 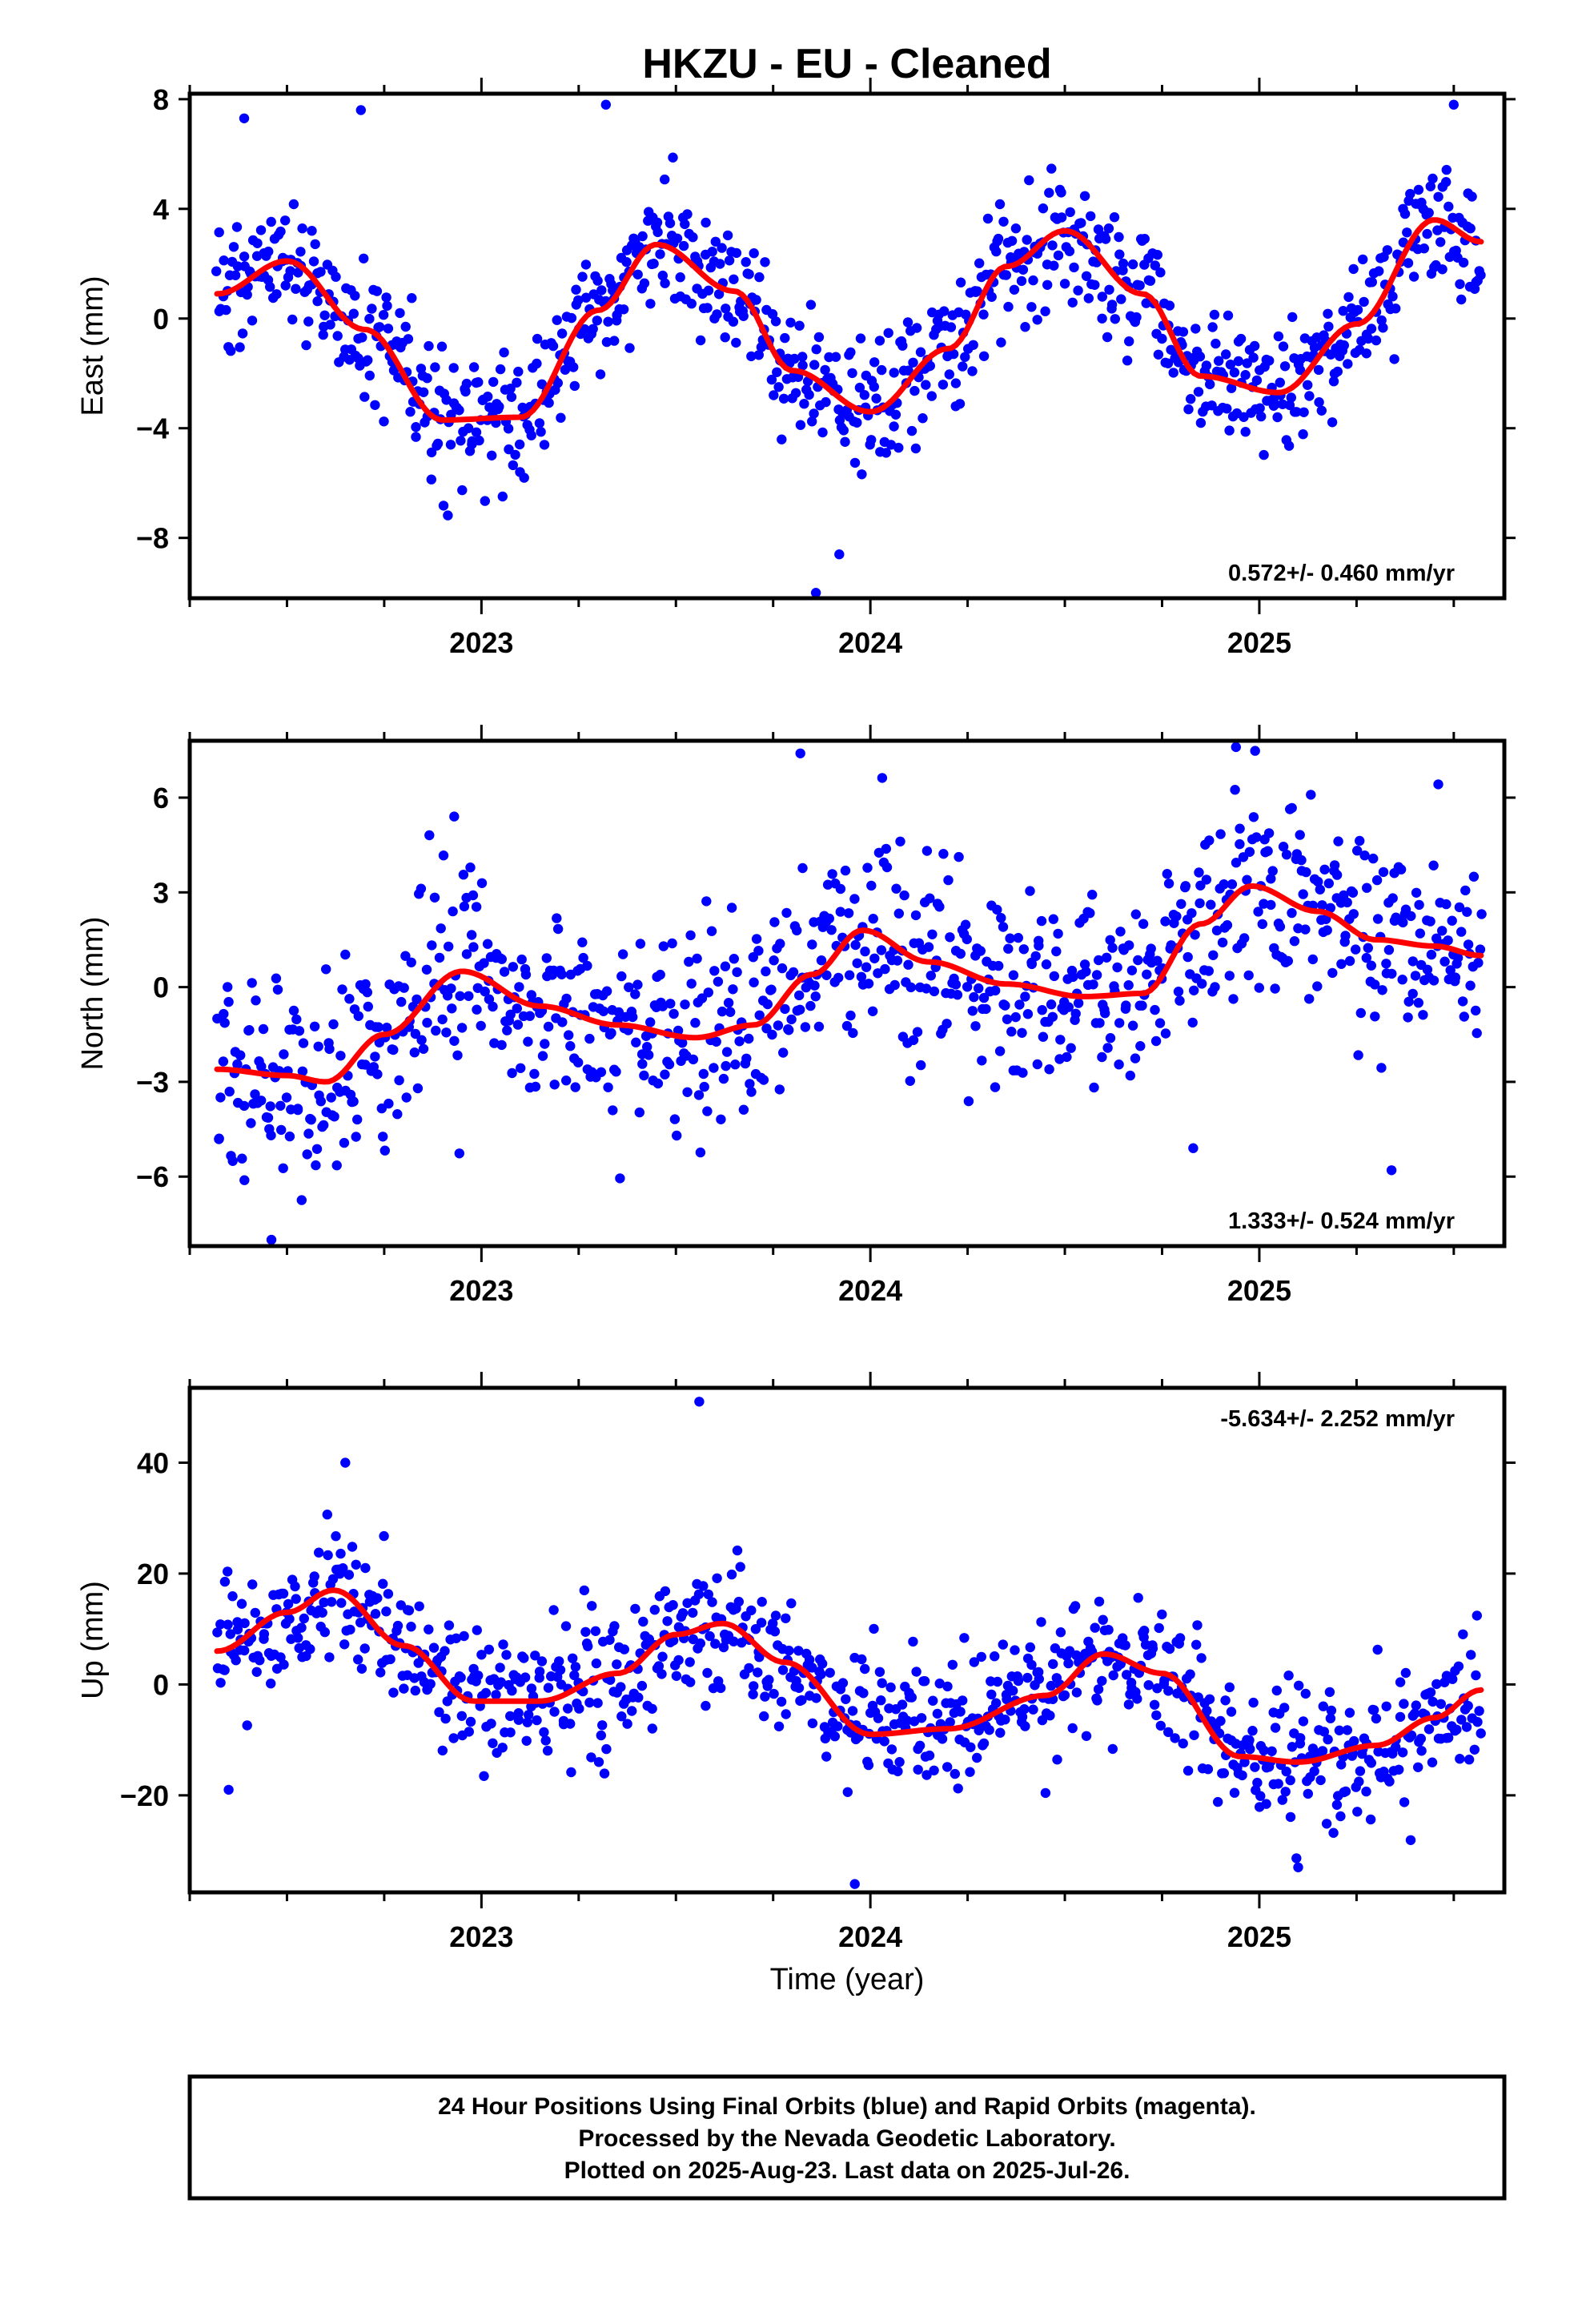 I want to click on x-axis-label: Time (year), so click(x=847, y=1979).